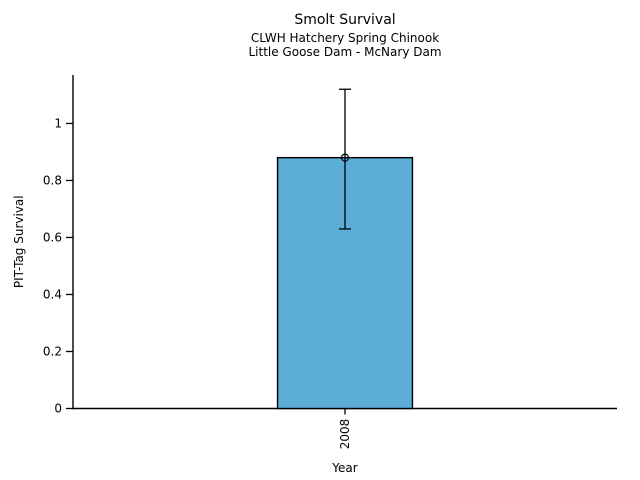  Describe the element at coordinates (52, 294) in the screenshot. I see `y-tick-label: 0.4` at that location.